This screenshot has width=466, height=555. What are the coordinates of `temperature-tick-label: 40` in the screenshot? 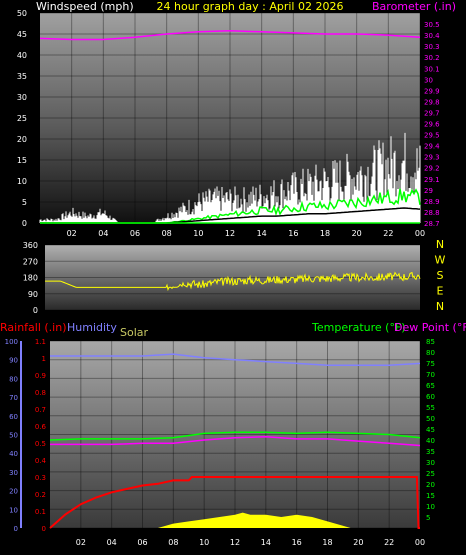 It's located at (430, 441).